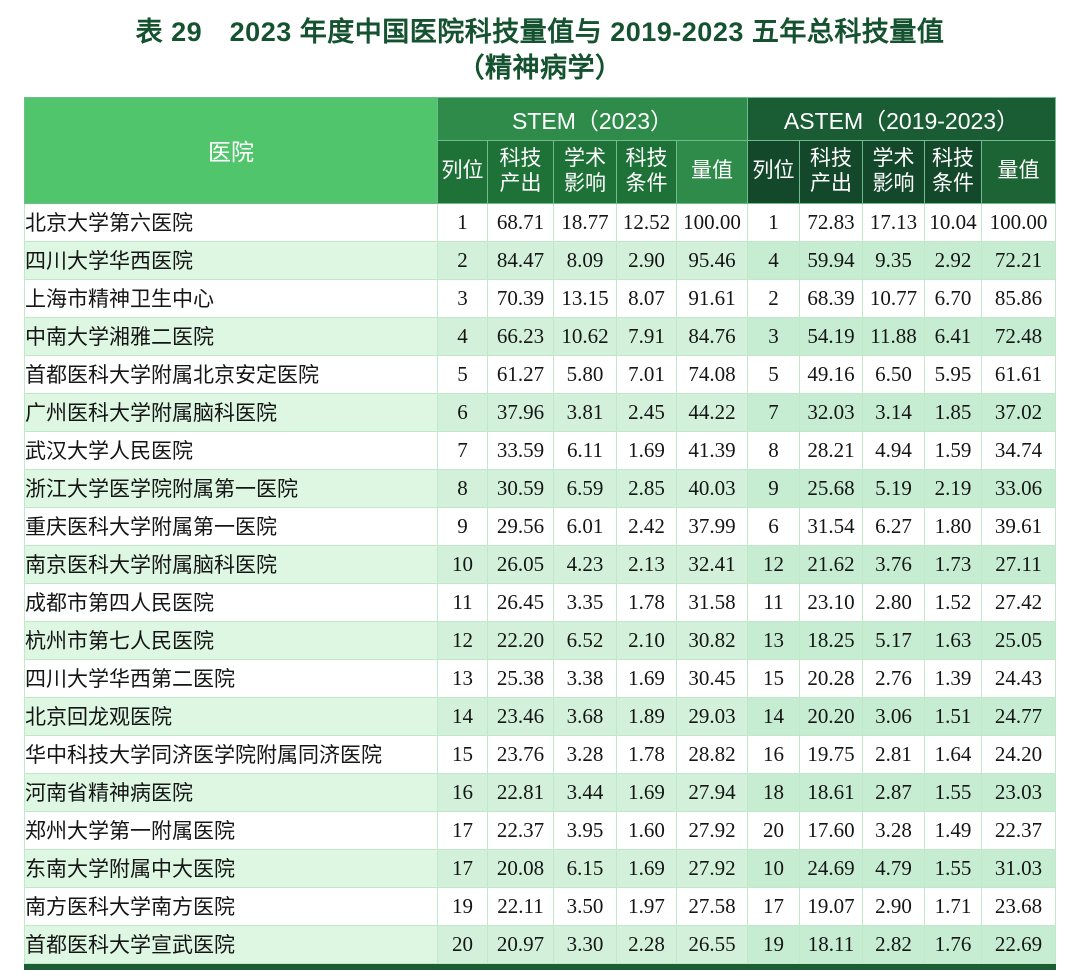 This screenshot has width=1080, height=980. I want to click on astem-impact: 10.77, so click(893, 298).